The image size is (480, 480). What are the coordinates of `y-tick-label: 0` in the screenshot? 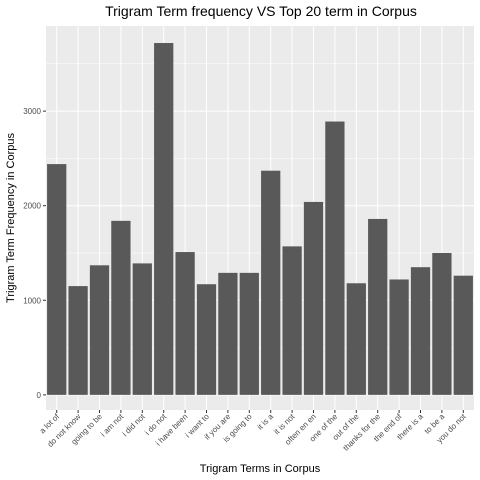 It's located at (39, 395).